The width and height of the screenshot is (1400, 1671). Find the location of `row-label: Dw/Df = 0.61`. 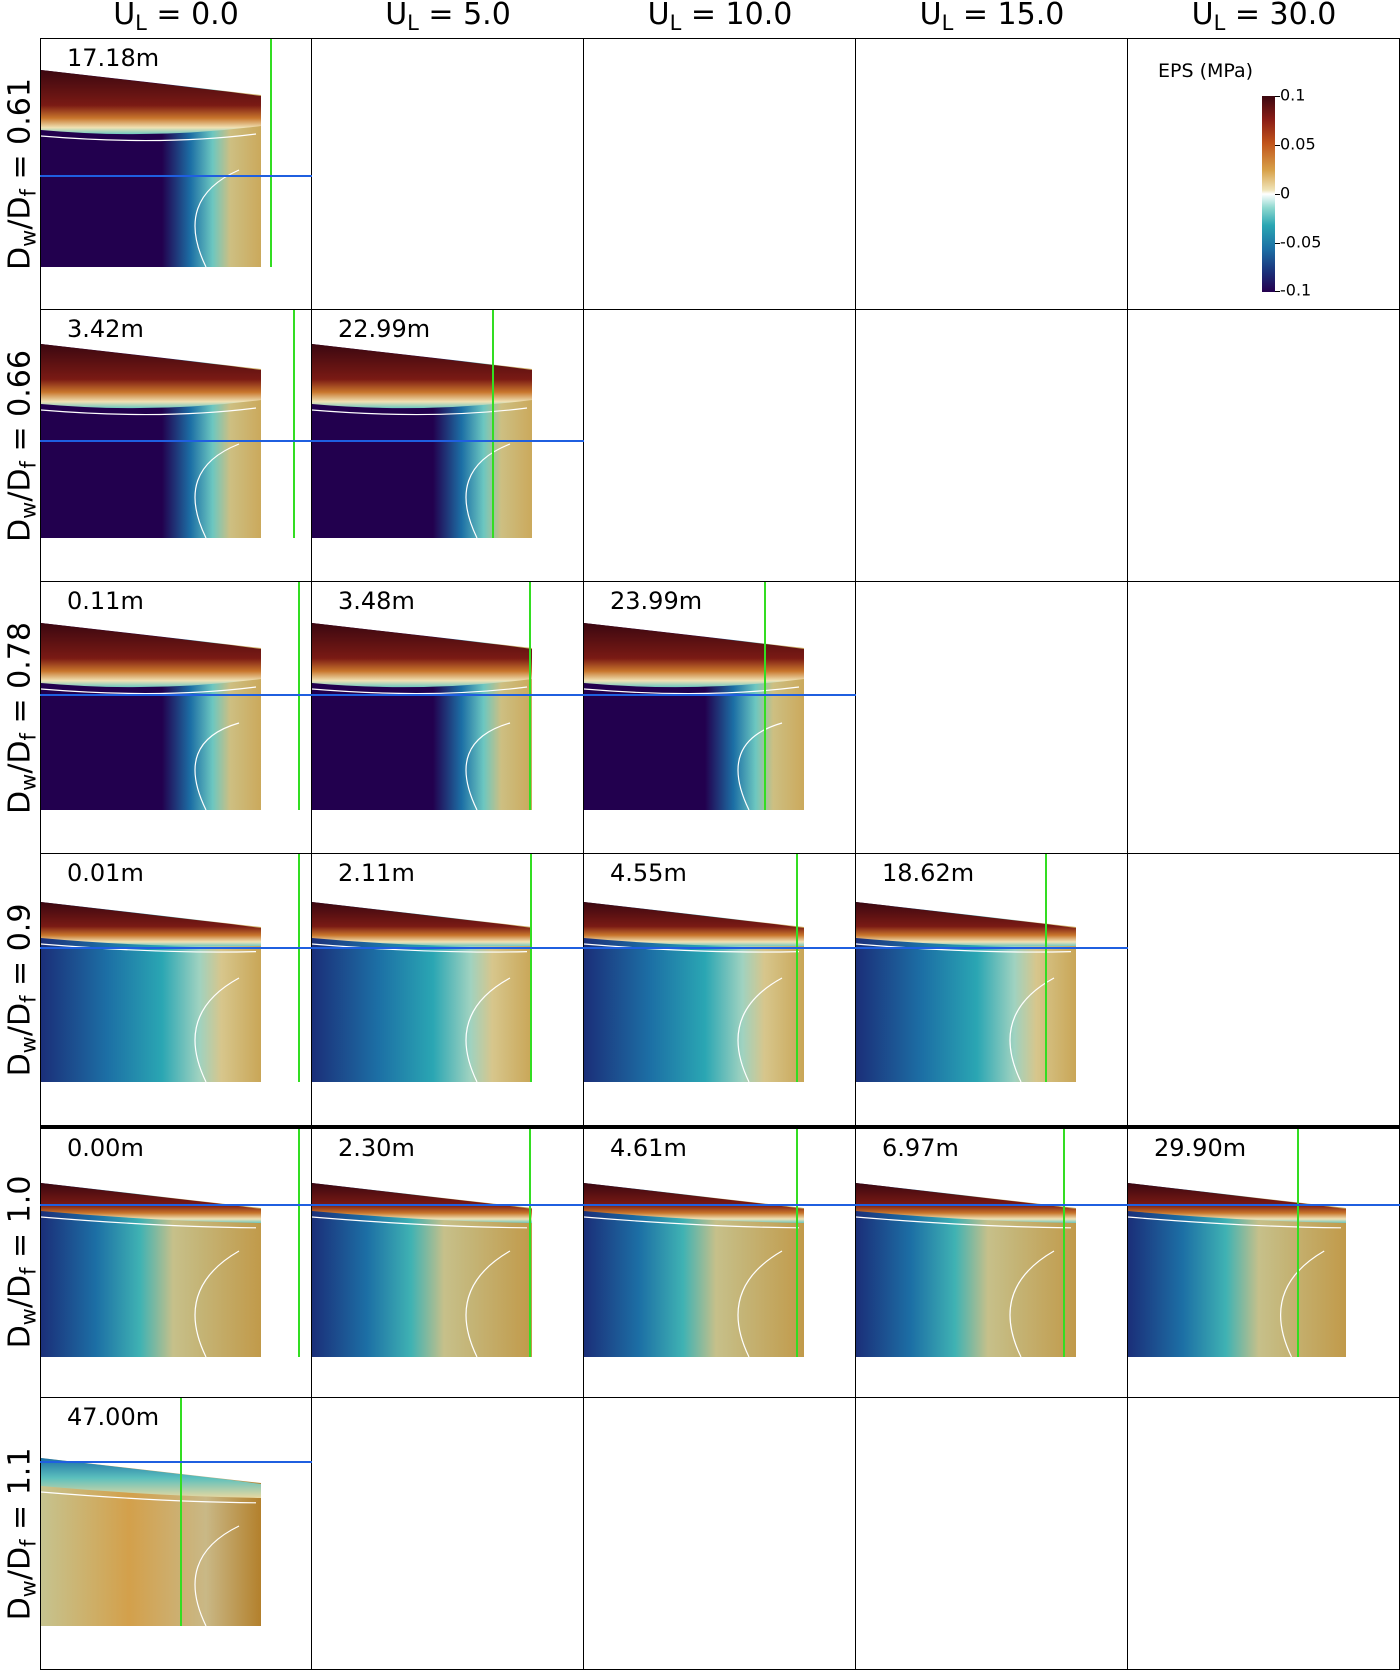

row-label: Dw/Df = 0.61 is located at coordinates (21, 174).